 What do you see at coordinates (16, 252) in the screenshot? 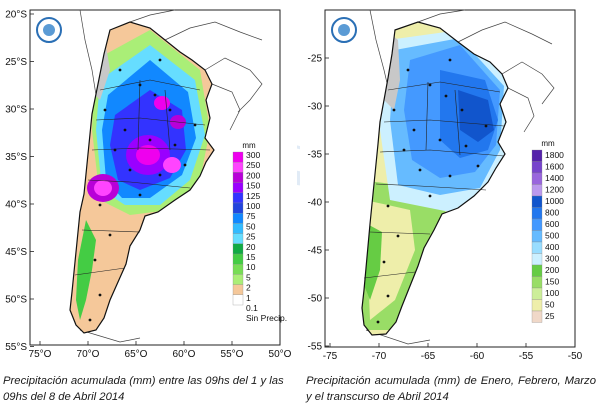
I see `lat-tick-label: 45°S` at bounding box center [16, 252].